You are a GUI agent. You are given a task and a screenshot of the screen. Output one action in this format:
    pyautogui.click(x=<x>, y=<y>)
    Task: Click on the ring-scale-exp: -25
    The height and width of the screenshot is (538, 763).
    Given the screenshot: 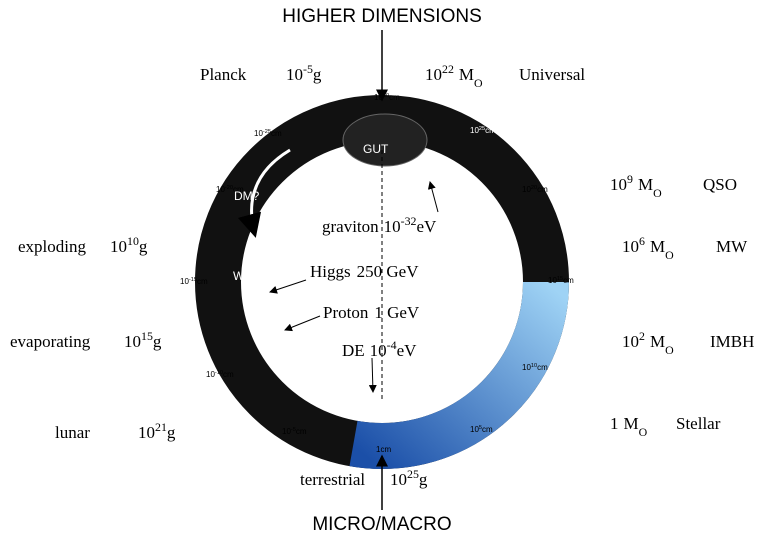 What is the action you would take?
    pyautogui.click(x=267, y=132)
    